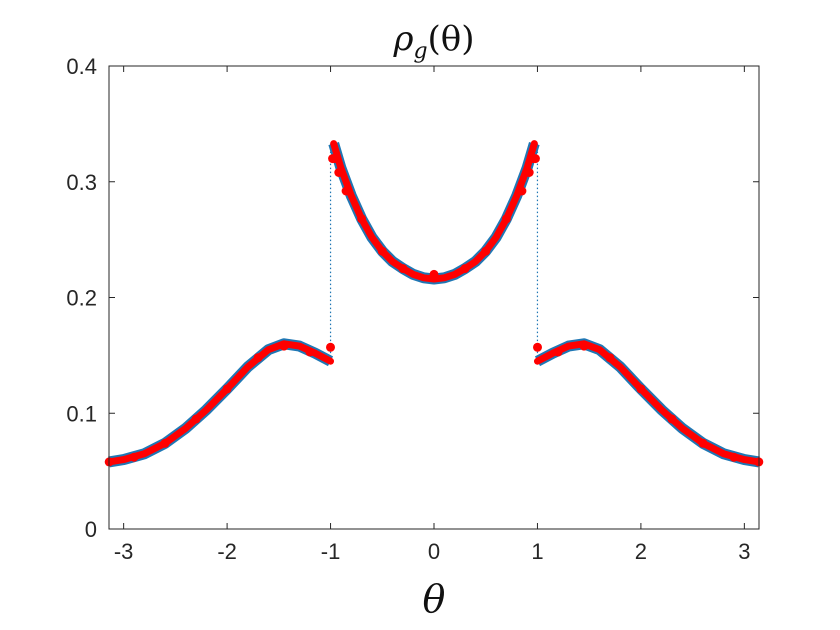  I want to click on dotted-connectors, so click(434, 252).